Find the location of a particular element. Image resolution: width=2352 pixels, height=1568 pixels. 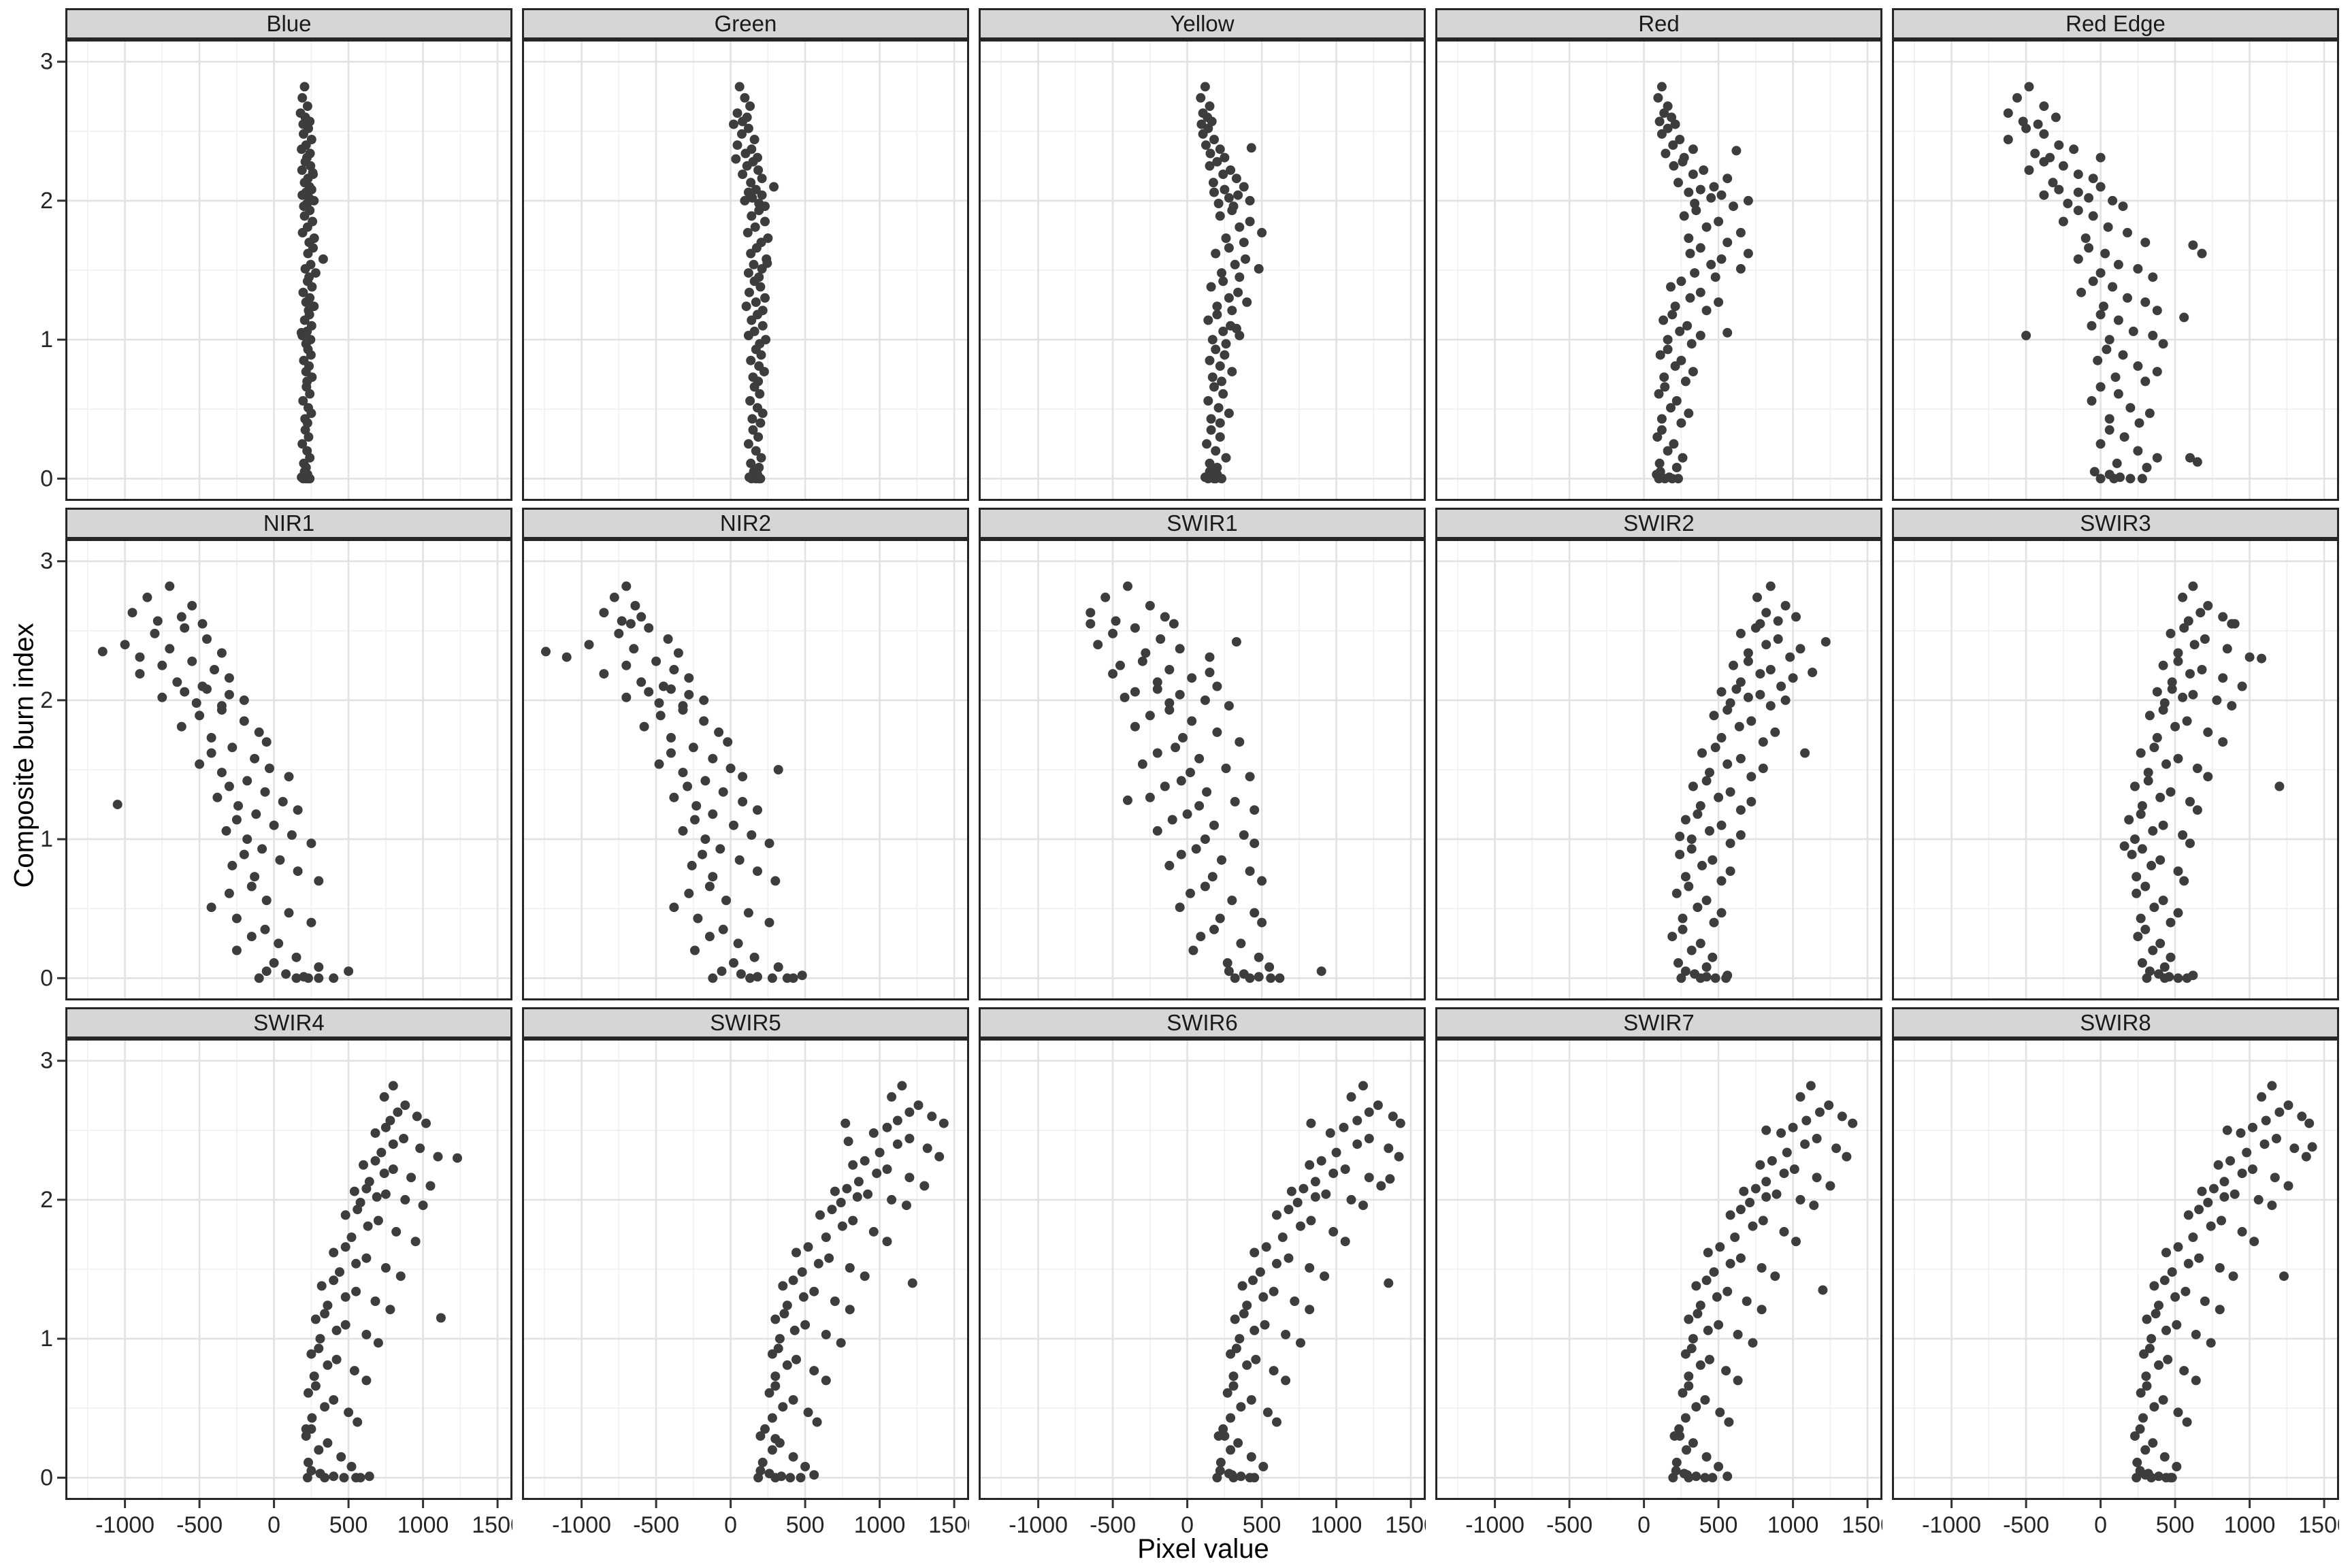

facet-panel-swir7: SWIR7 is located at coordinates (1659, 1253).